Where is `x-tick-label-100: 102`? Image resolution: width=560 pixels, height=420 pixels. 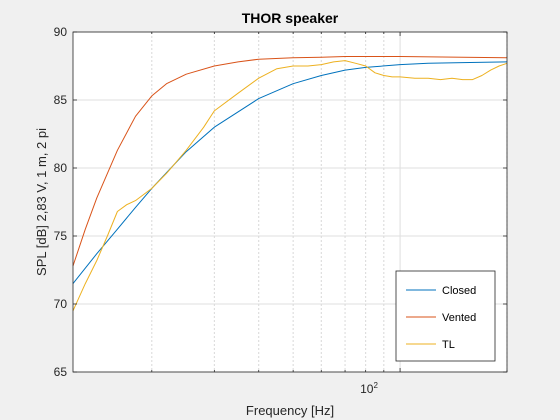 x-tick-label-100: 102 is located at coordinates (369, 388).